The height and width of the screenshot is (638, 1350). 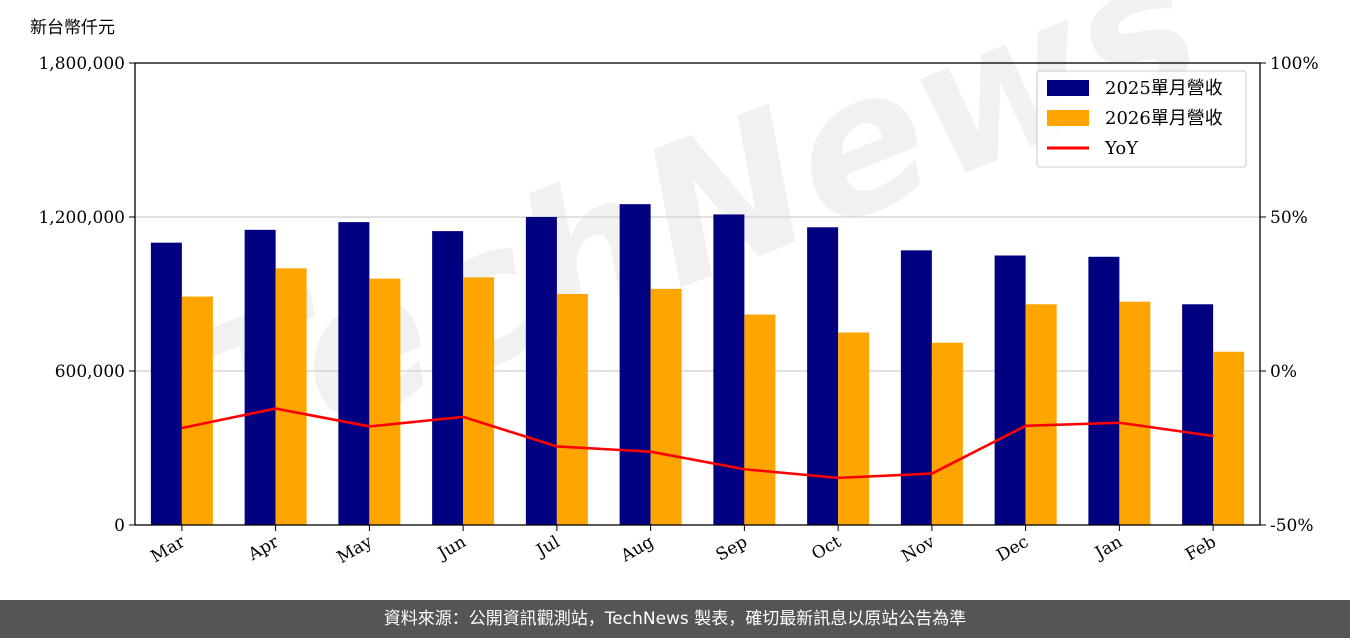 What do you see at coordinates (168, 550) in the screenshot?
I see `x-tick-label: Mar` at bounding box center [168, 550].